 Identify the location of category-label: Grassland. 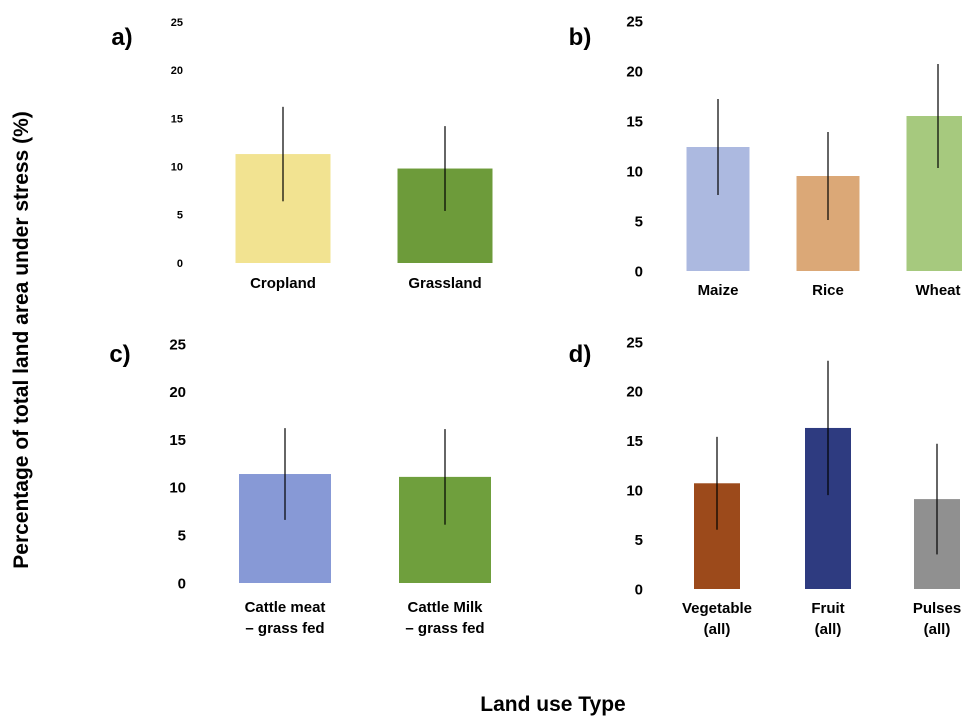
(444, 283).